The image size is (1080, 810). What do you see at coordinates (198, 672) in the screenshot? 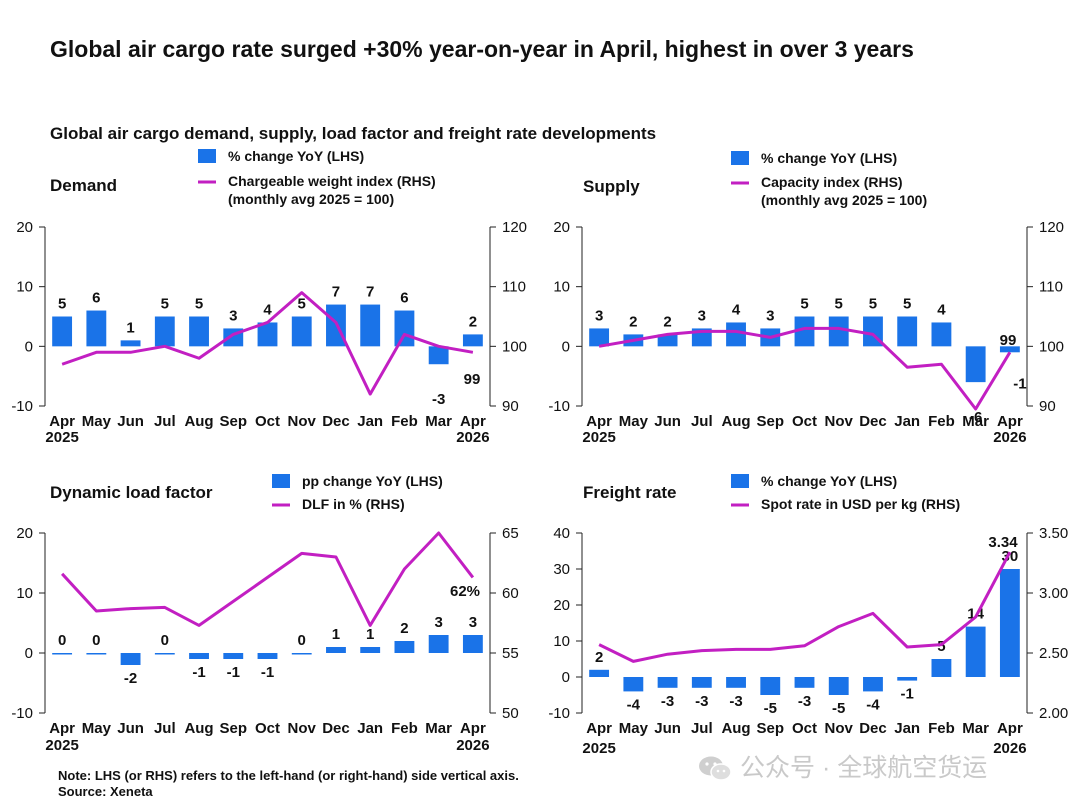
I see `bar-value-label: -1` at bounding box center [198, 672].